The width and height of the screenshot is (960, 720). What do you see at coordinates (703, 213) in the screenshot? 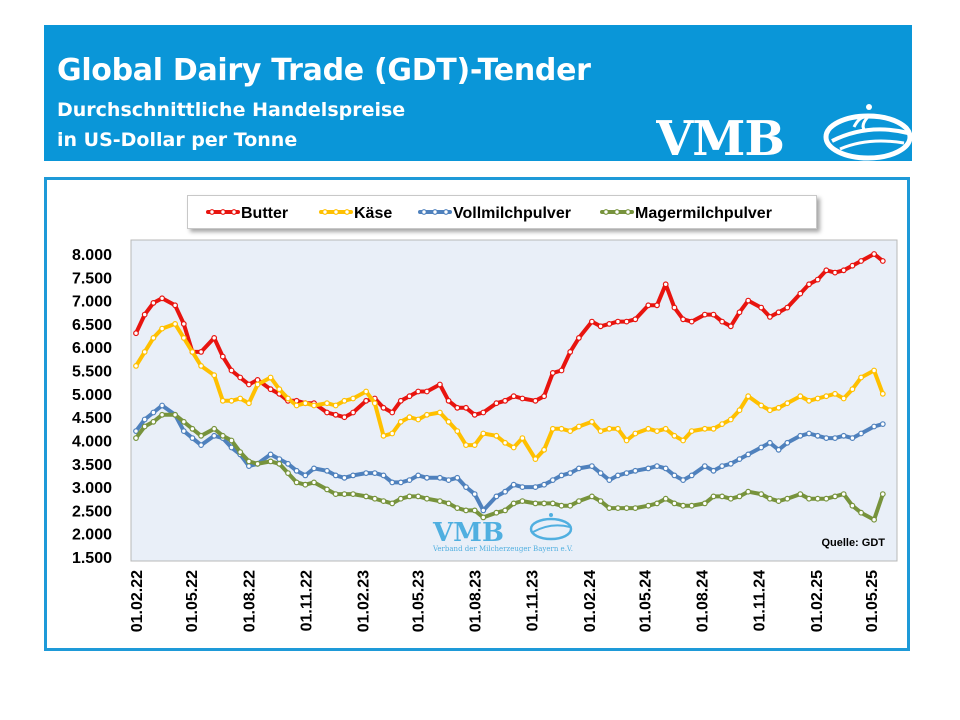
I see `legend-label: Magermilchpulver` at bounding box center [703, 213].